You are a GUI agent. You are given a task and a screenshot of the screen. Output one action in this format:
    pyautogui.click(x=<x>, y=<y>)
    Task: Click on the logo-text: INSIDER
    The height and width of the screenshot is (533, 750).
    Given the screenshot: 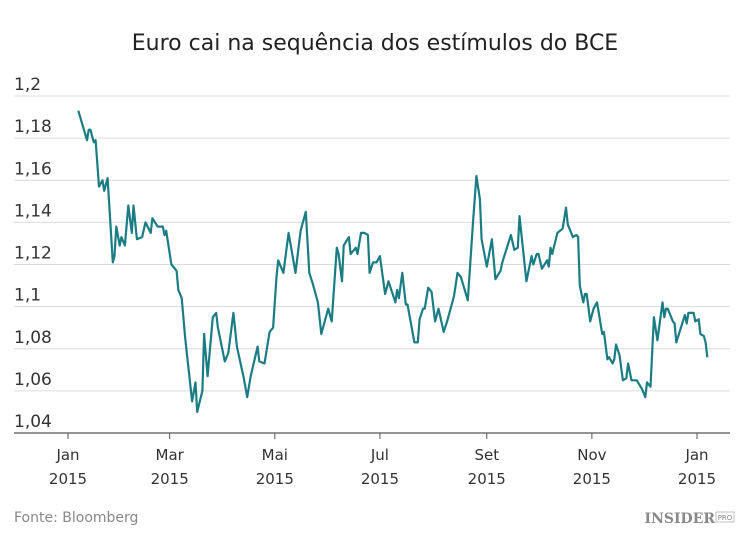 What is the action you would take?
    pyautogui.click(x=680, y=519)
    